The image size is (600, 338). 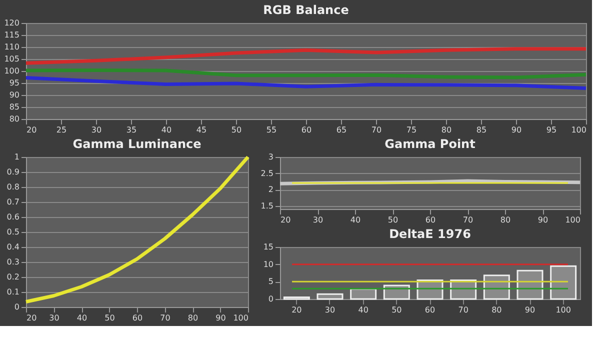 I want to click on x-tick-label: 25, so click(x=61, y=130).